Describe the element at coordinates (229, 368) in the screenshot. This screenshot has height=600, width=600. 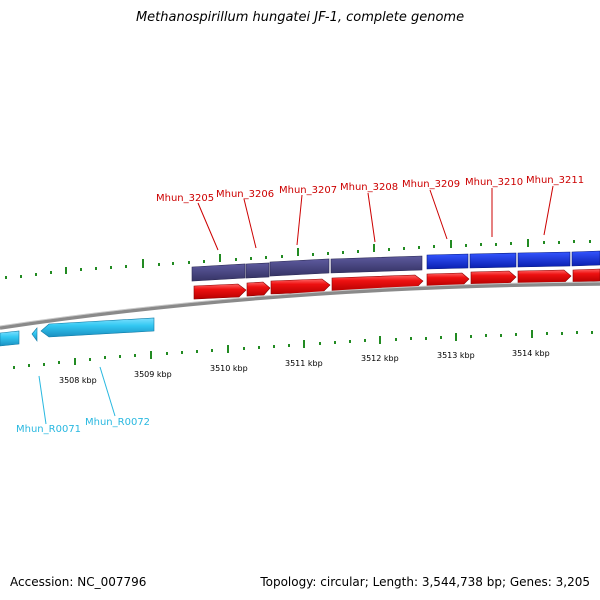
I see `kbp-label: 3510 kbp` at that location.